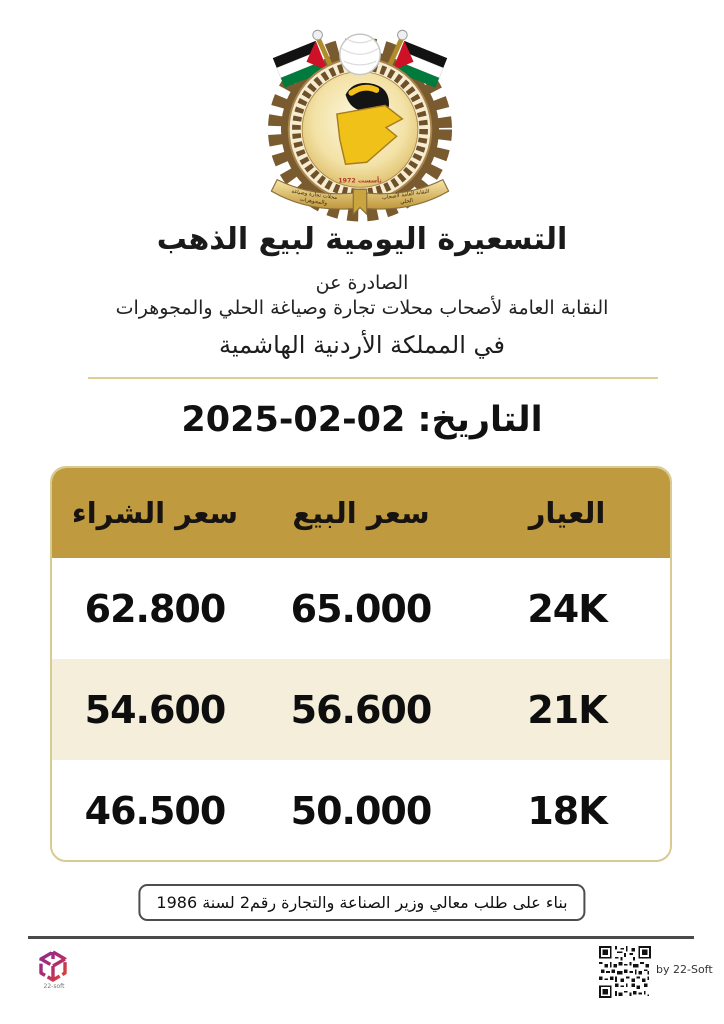 Image resolution: width=724 pixels, height=1024 pixels. I want to click on sell-price-value: 50.000, so click(361, 810).